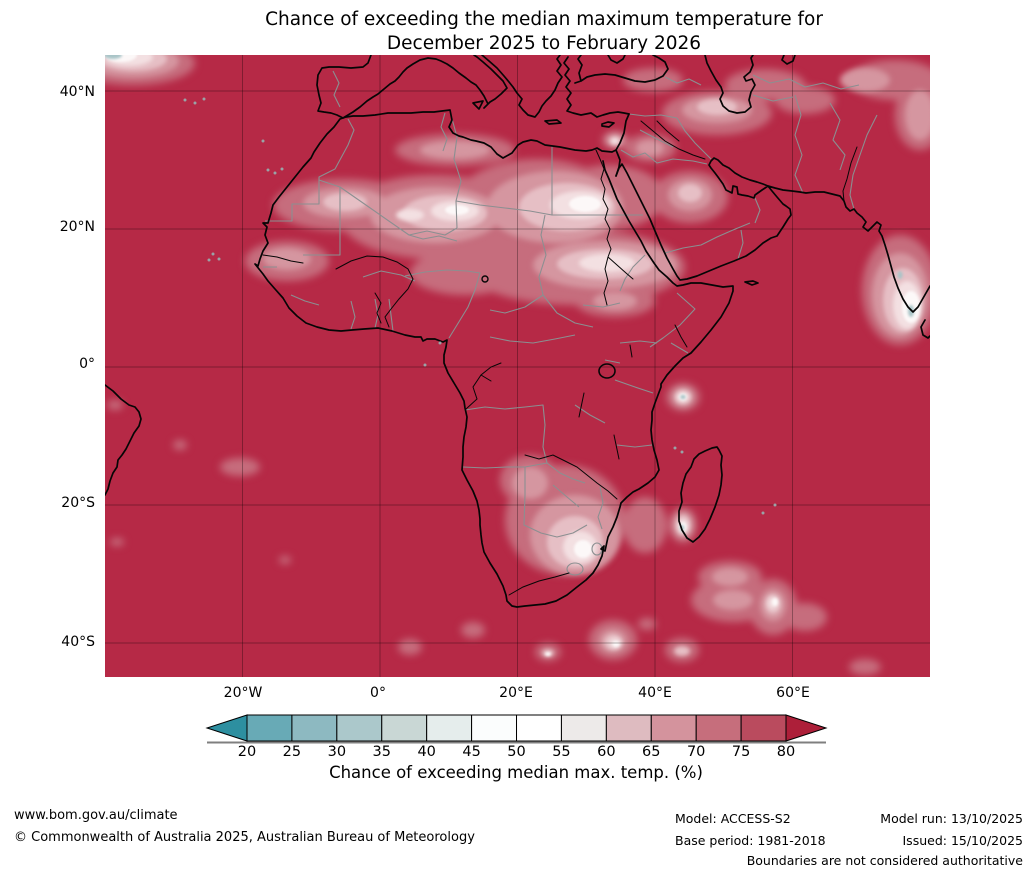 This screenshot has width=1035, height=873. What do you see at coordinates (516, 693) in the screenshot?
I see `lon-label: 20°E` at bounding box center [516, 693].